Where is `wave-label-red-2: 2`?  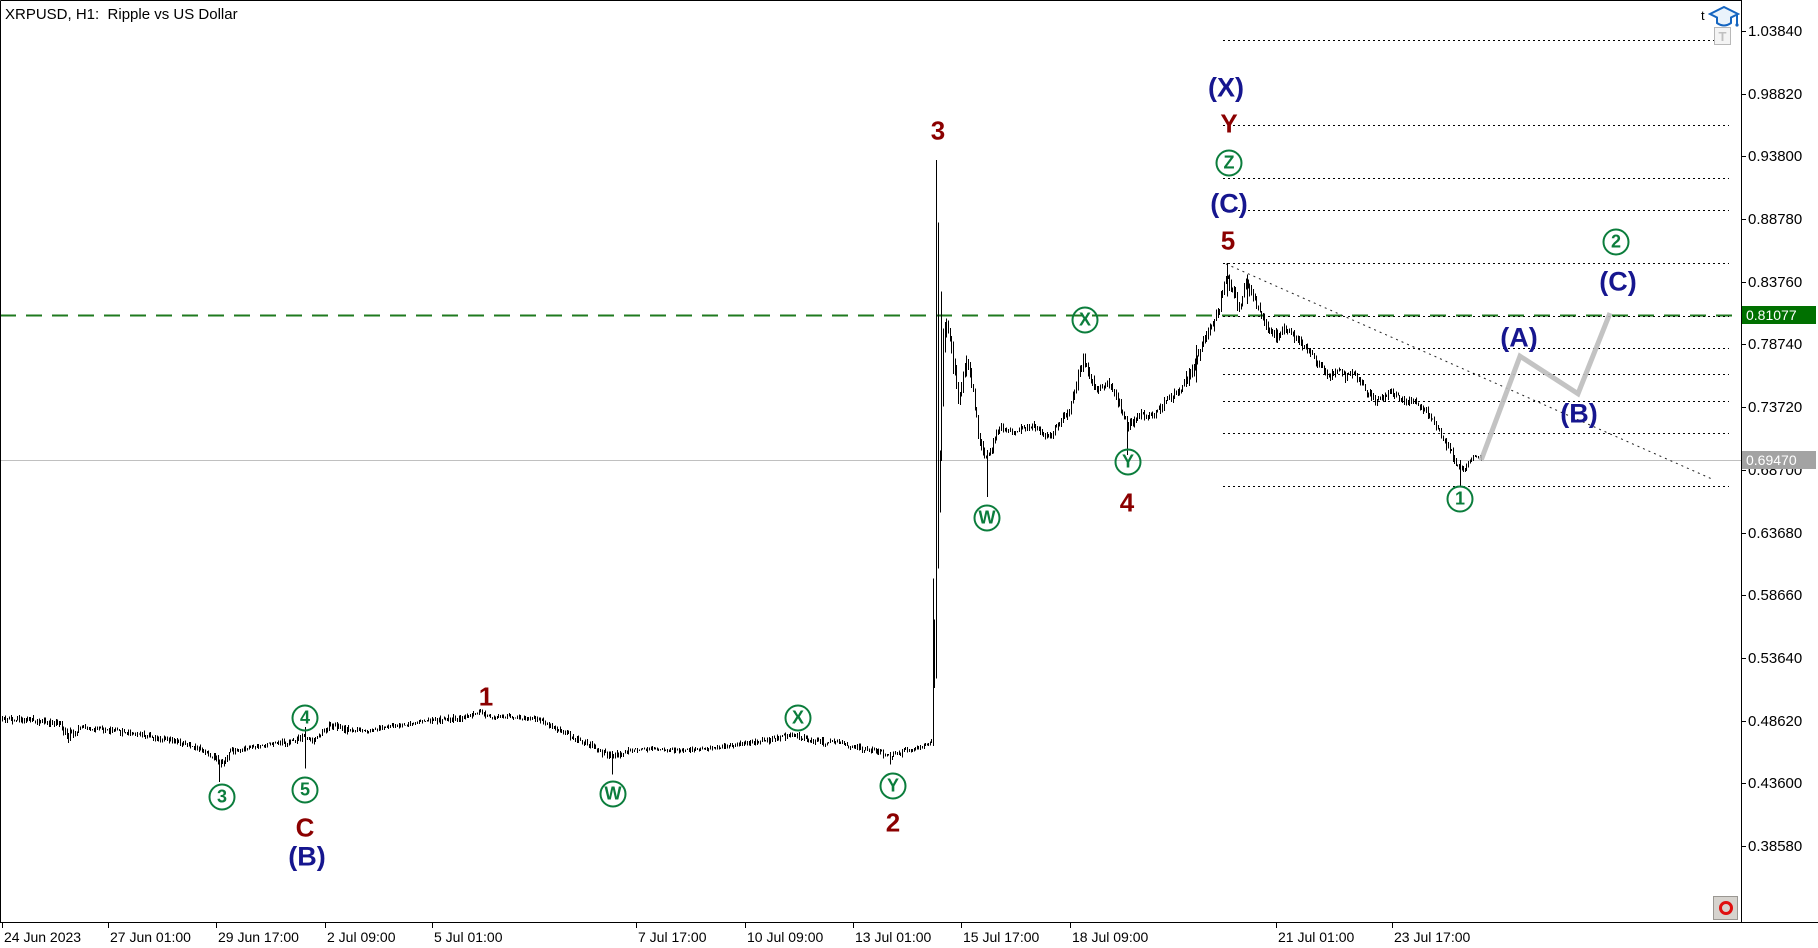
wave-label-red-2: 2 is located at coordinates (893, 822).